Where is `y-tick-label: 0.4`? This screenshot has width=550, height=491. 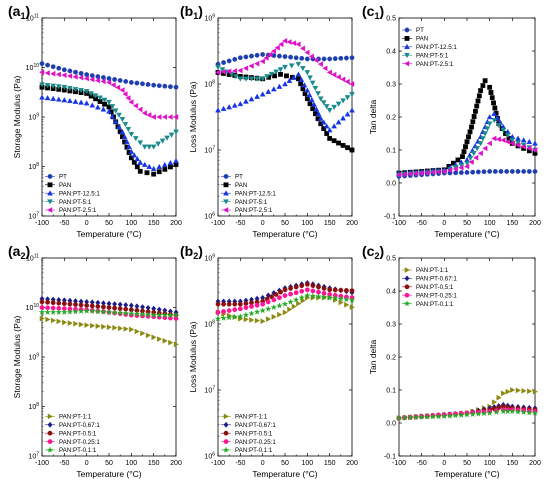
y-tick-label: 0.4 is located at coordinates (391, 292).